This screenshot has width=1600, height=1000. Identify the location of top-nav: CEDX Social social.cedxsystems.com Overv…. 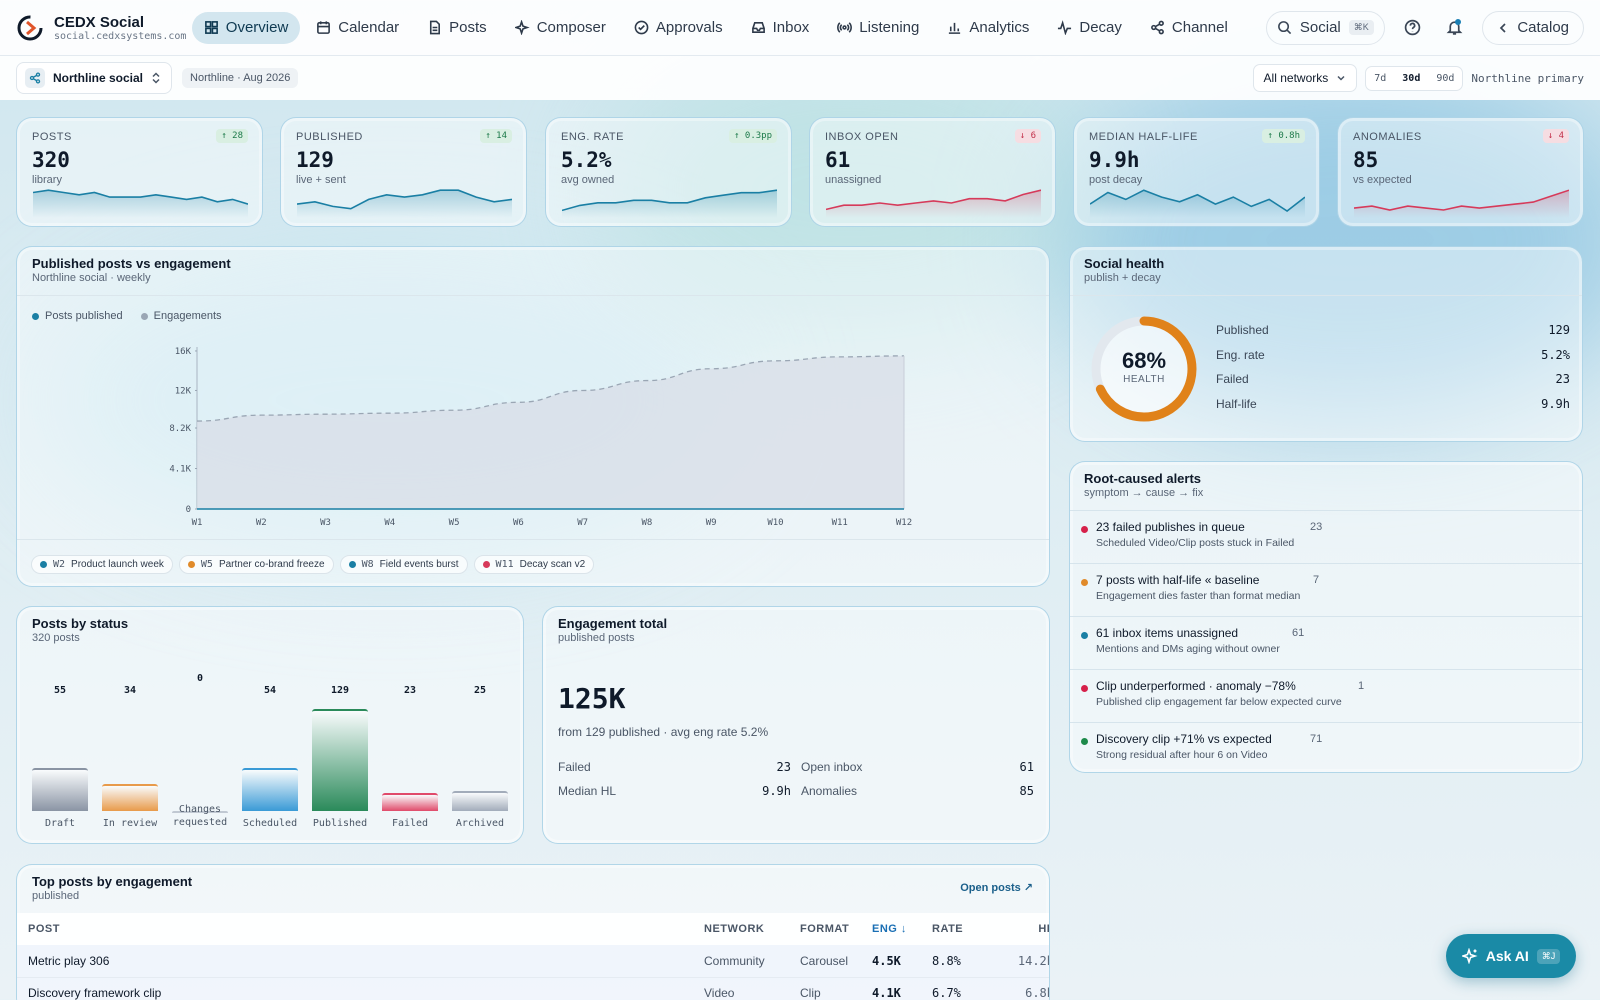
(800, 28).